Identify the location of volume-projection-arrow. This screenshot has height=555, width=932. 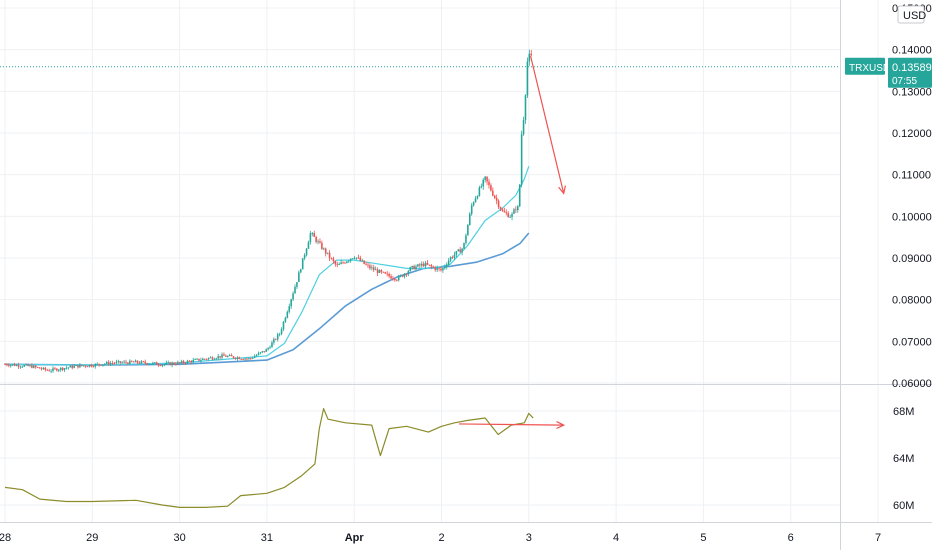
(511, 424).